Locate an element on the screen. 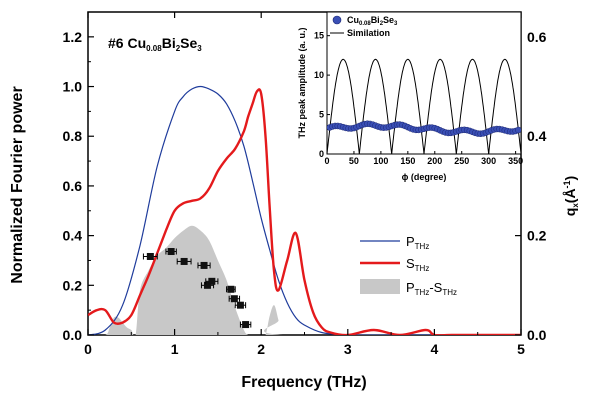 This screenshot has height=393, width=590. inset-x-tick-label: 0 is located at coordinates (326, 161).